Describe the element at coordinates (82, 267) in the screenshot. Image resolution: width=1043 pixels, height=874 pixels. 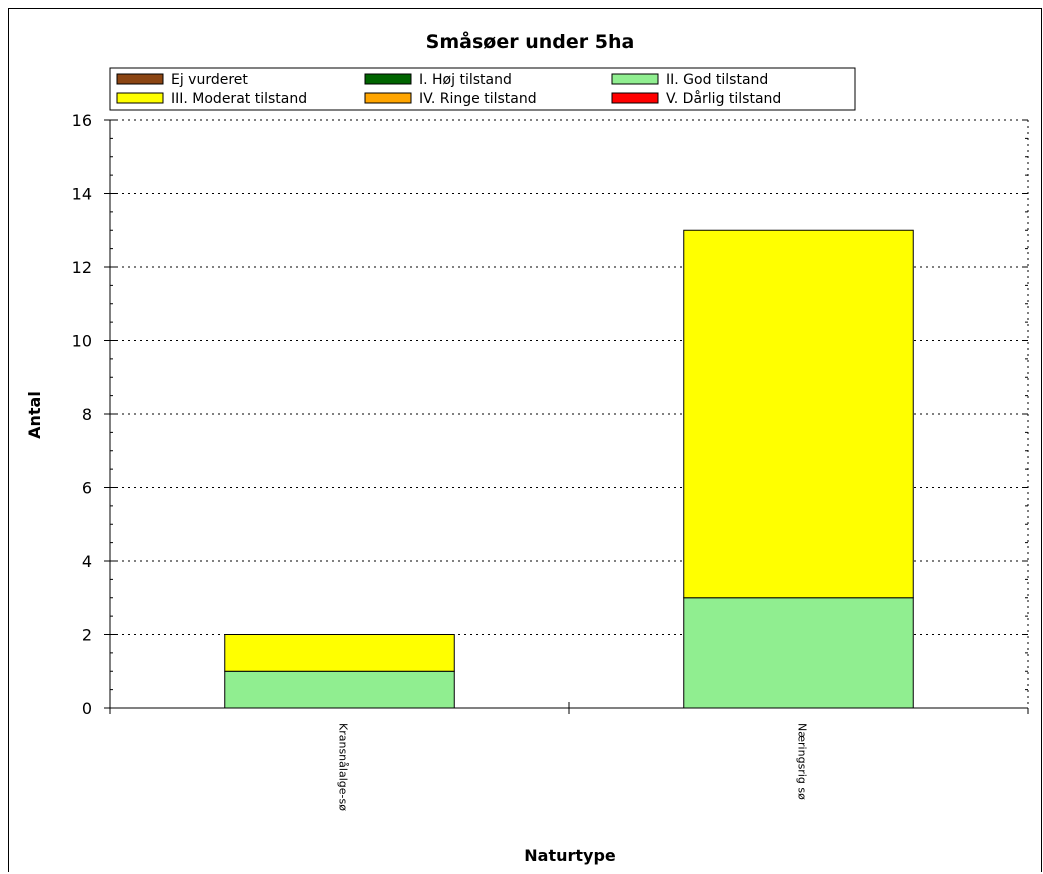
I see `y-tick-label: 12` at that location.